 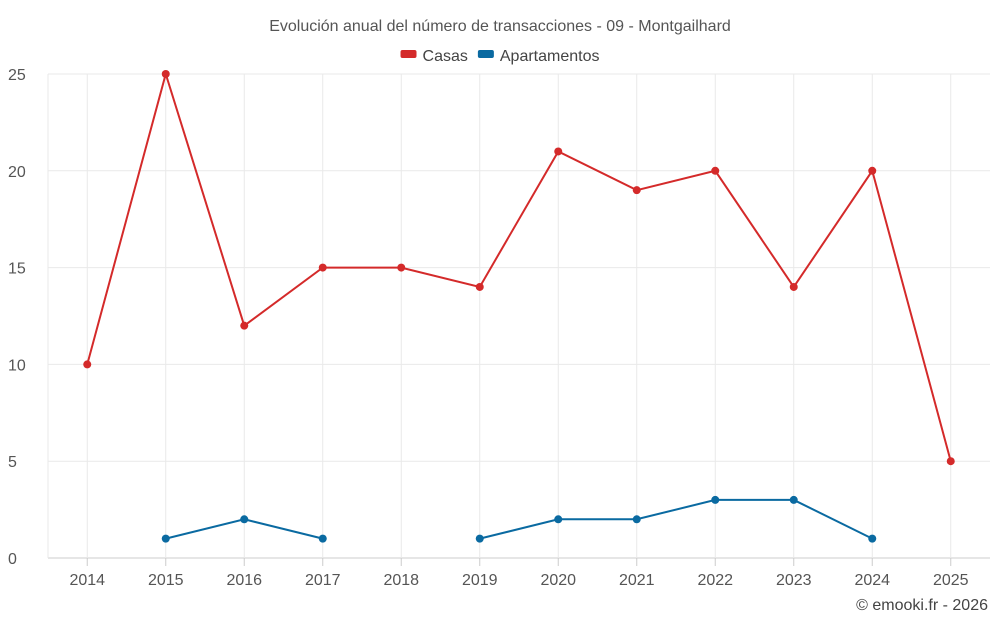 What do you see at coordinates (558, 580) in the screenshot?
I see `x-tick-label: 2020` at bounding box center [558, 580].